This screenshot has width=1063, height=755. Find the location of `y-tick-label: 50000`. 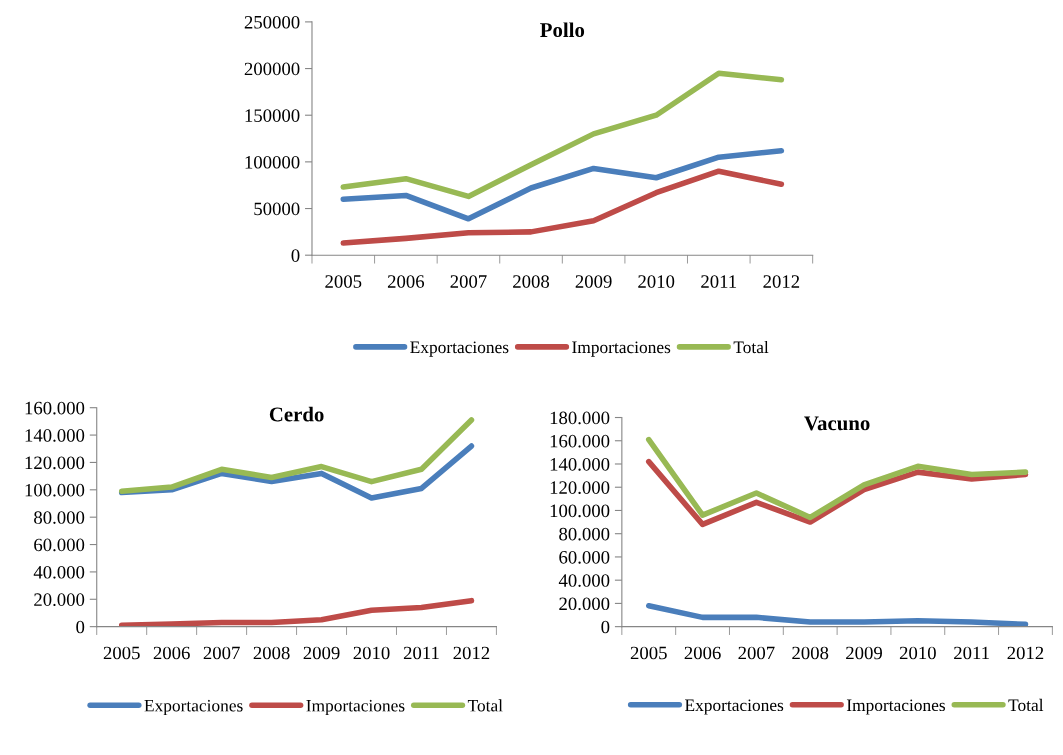

y-tick-label: 50000 is located at coordinates (277, 209).